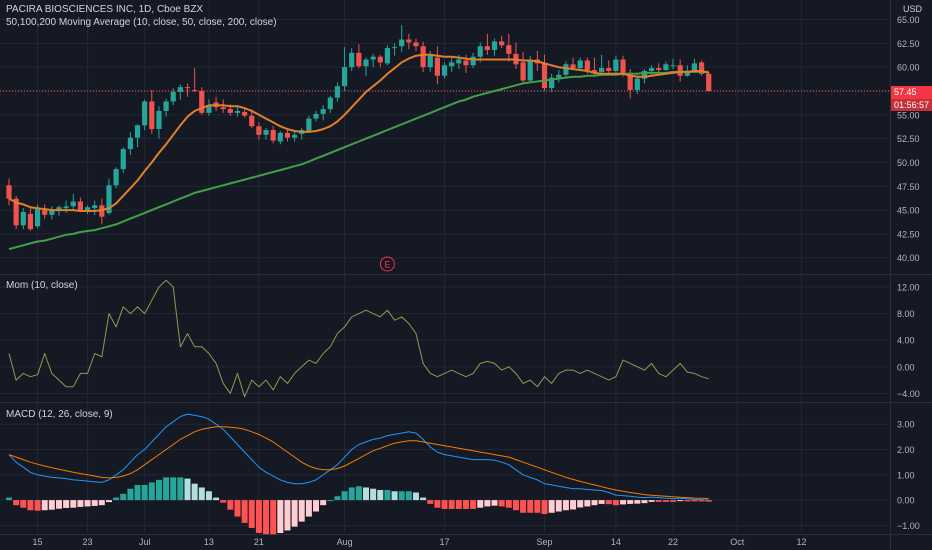 The height and width of the screenshot is (550, 932). Describe the element at coordinates (42, 285) in the screenshot. I see `mom-legend: Mom (10, close)` at that location.